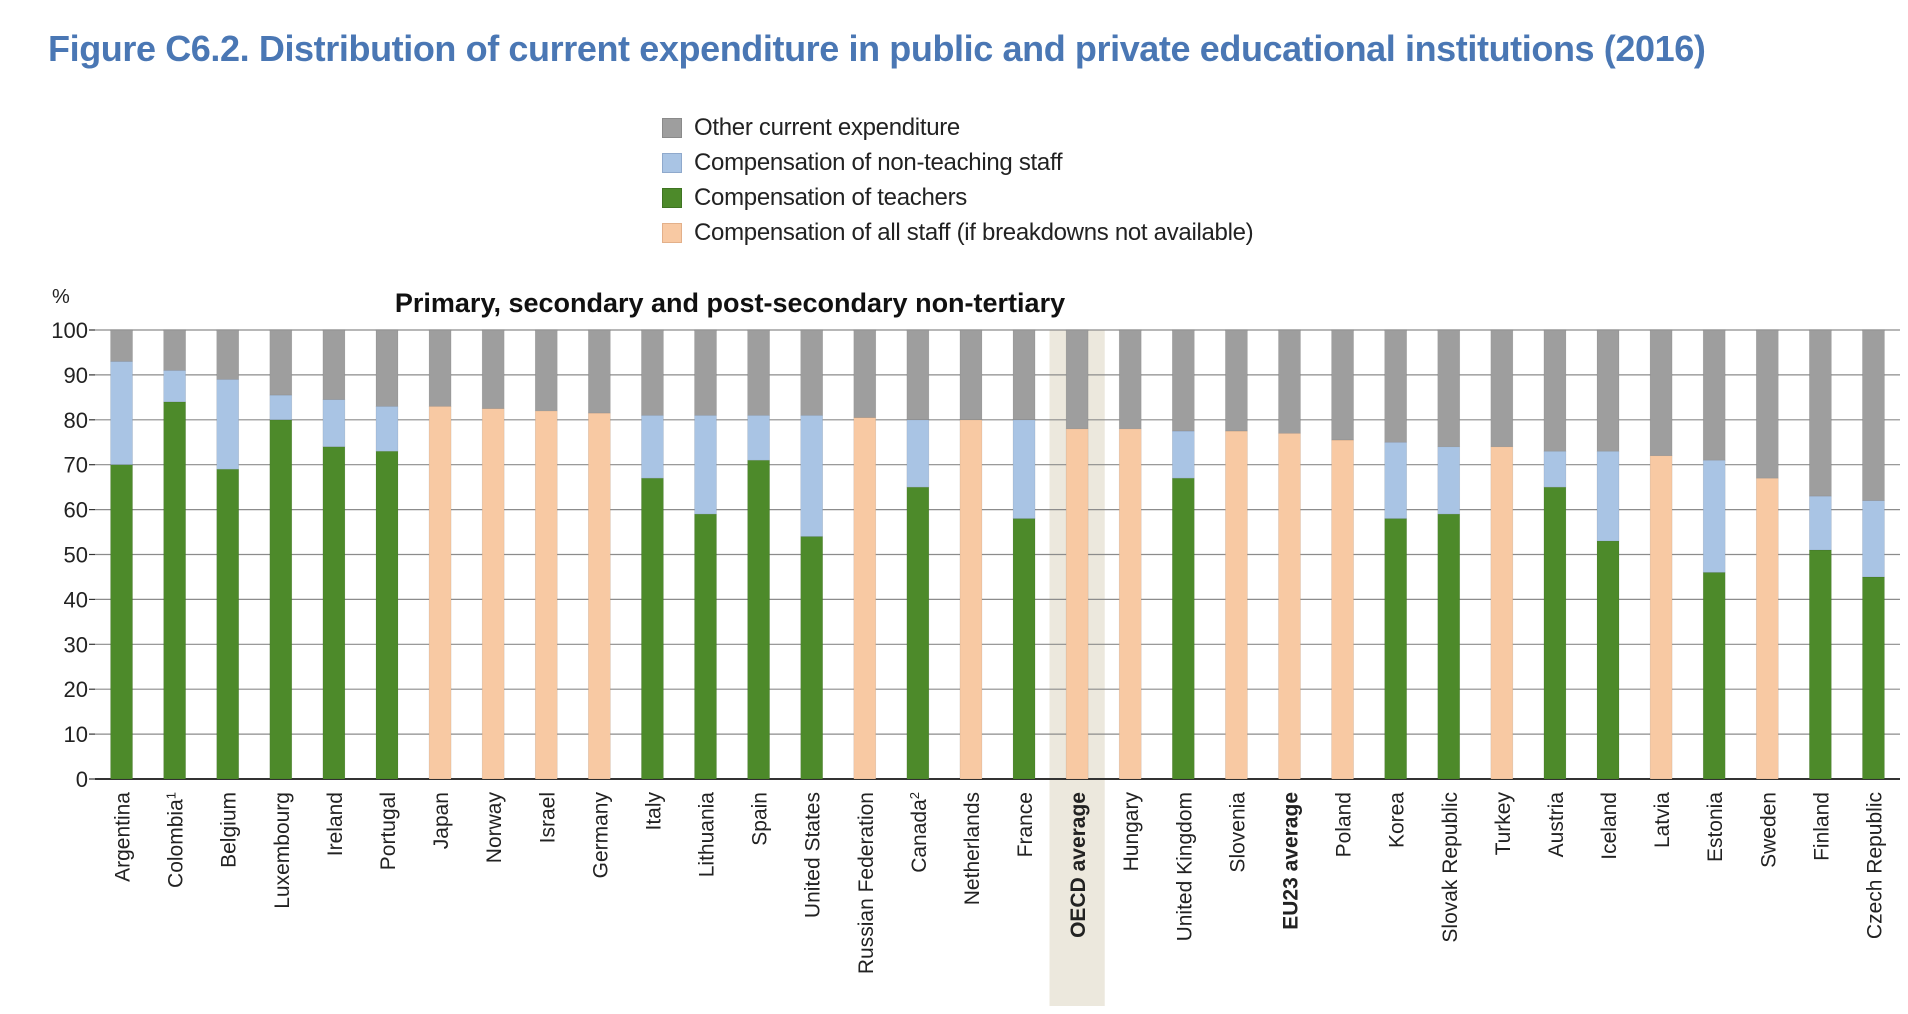 The height and width of the screenshot is (1014, 1908). What do you see at coordinates (672, 197) in the screenshot?
I see `legend-swatch-teachers` at bounding box center [672, 197].